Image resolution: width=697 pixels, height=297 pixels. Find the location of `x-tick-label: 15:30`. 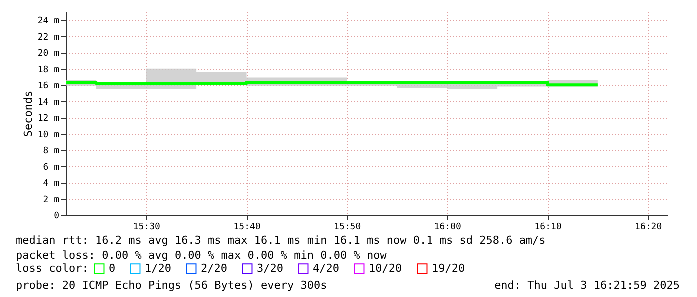

x-tick-label: 15:30 is located at coordinates (146, 227).